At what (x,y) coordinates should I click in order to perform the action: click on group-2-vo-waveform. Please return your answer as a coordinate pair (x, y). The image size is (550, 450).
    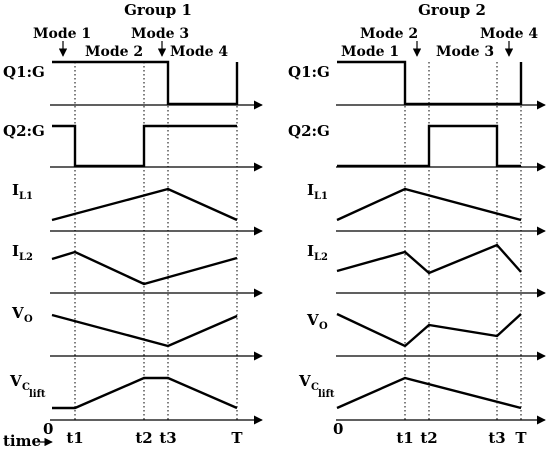
    Looking at the image, I should click on (429, 330).